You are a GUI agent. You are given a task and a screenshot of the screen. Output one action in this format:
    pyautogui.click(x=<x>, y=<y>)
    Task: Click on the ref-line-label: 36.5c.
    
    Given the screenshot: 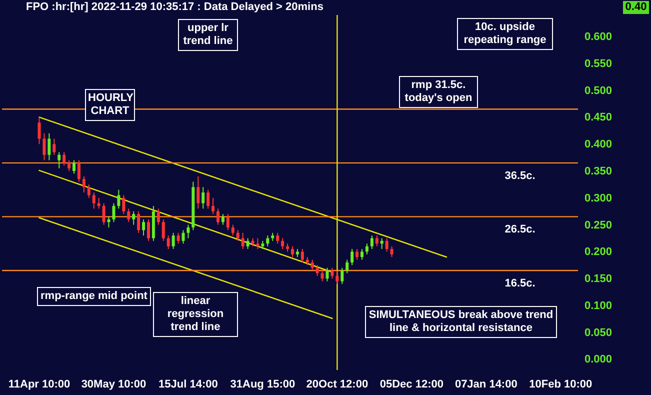 What is the action you would take?
    pyautogui.click(x=520, y=176)
    